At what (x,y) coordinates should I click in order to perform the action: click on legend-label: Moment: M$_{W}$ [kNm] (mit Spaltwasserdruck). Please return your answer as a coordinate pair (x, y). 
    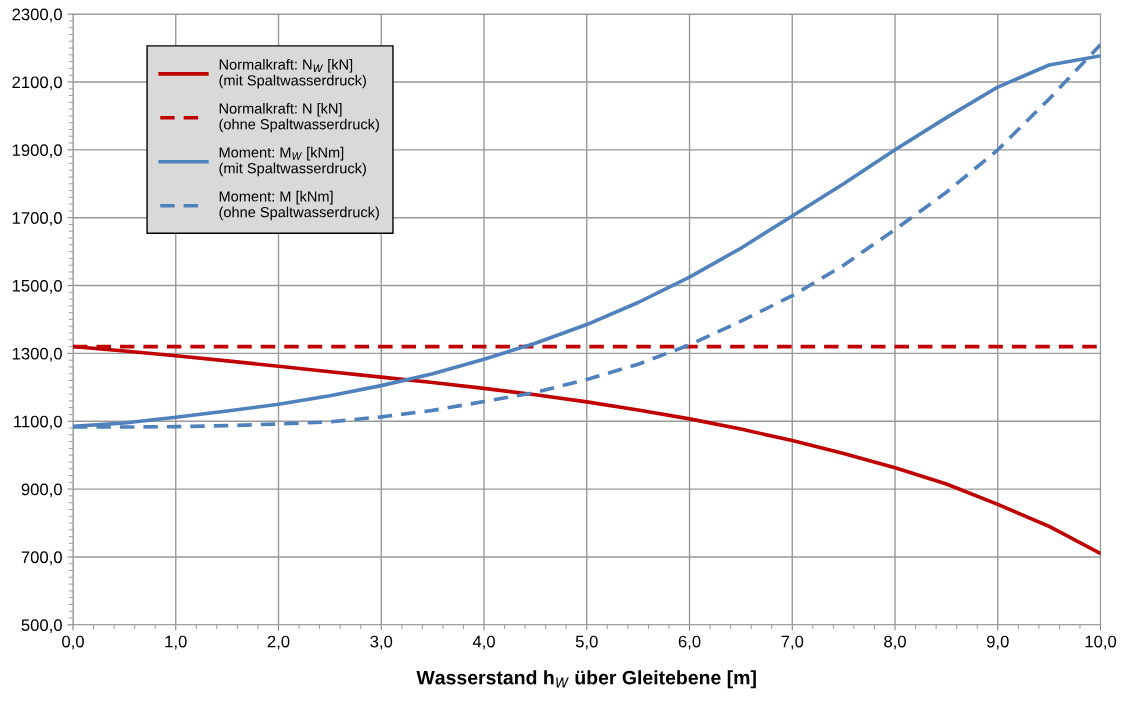
    Looking at the image, I should click on (292, 161).